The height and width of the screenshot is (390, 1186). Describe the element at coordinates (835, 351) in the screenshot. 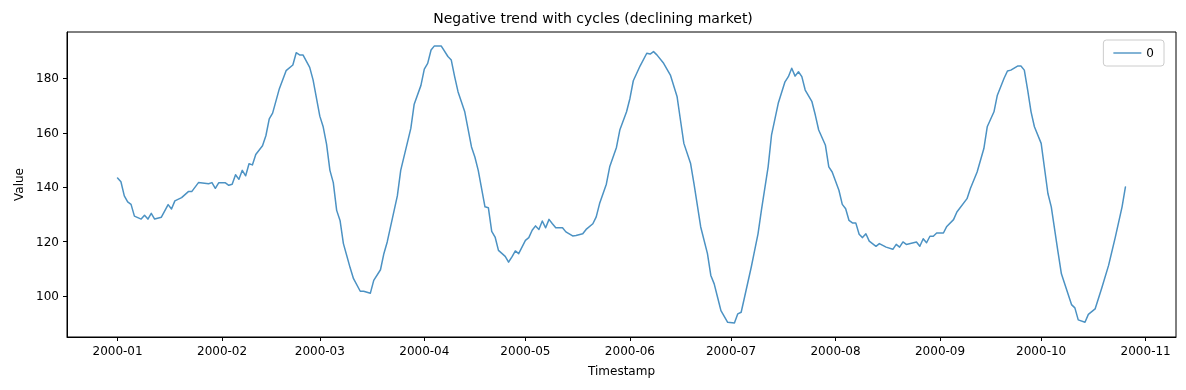

I see `x-tick-label: 2000-08` at that location.